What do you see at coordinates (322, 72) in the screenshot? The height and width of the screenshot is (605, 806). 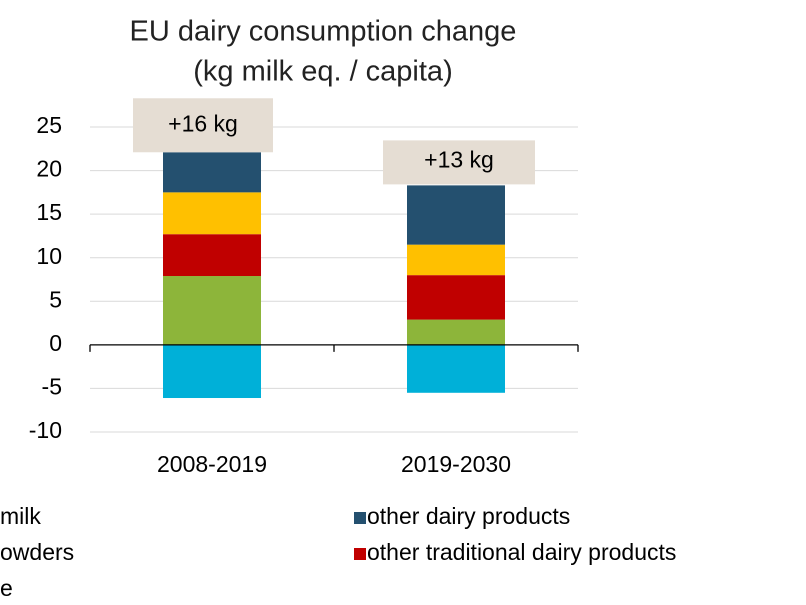 I see `chart-subtitle: (kg milk eq. / capita)` at bounding box center [322, 72].